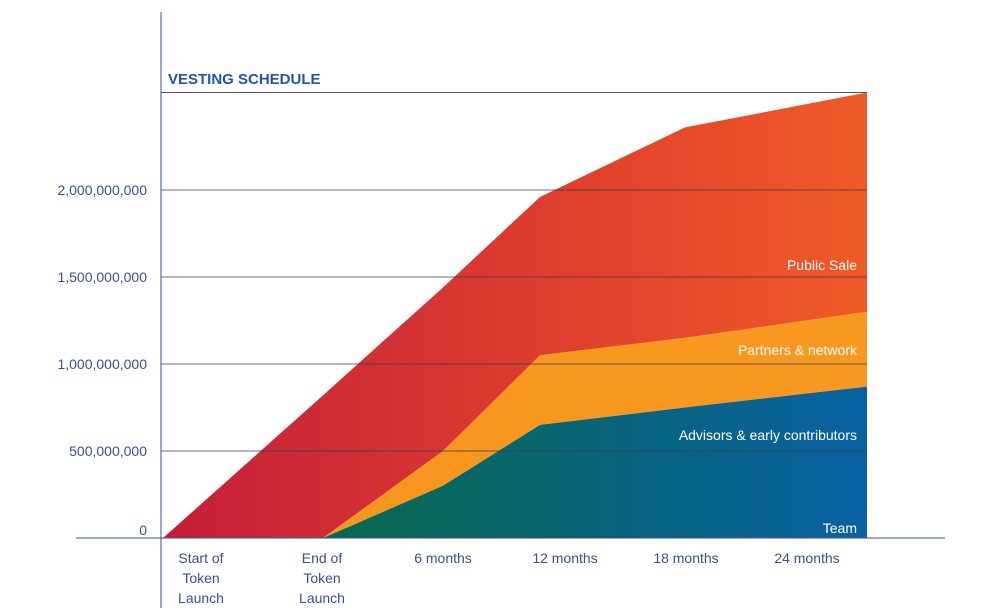 This screenshot has height=613, width=991. What do you see at coordinates (822, 265) in the screenshot?
I see `series-label: Public Sale` at bounding box center [822, 265].